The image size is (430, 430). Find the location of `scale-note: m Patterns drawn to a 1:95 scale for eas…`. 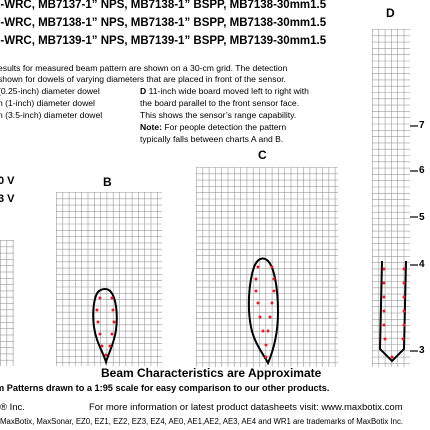

scale-note: m Patterns drawn to a 1:95 scale for eas… is located at coordinates (165, 388).